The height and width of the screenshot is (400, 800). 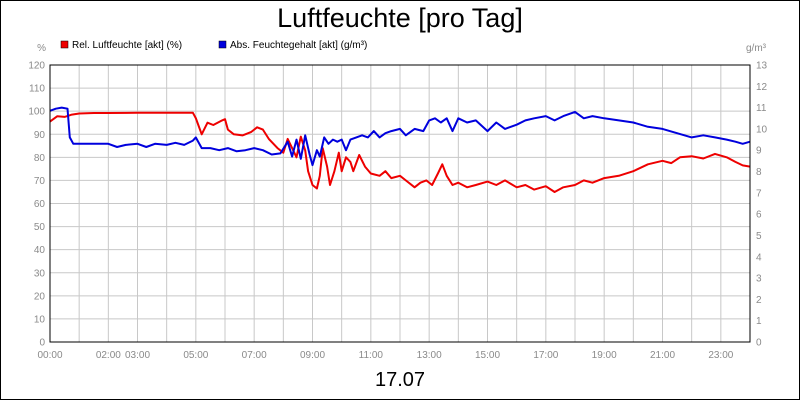 What do you see at coordinates (42, 343) in the screenshot?
I see `left-axis-tick-label: 0` at bounding box center [42, 343].